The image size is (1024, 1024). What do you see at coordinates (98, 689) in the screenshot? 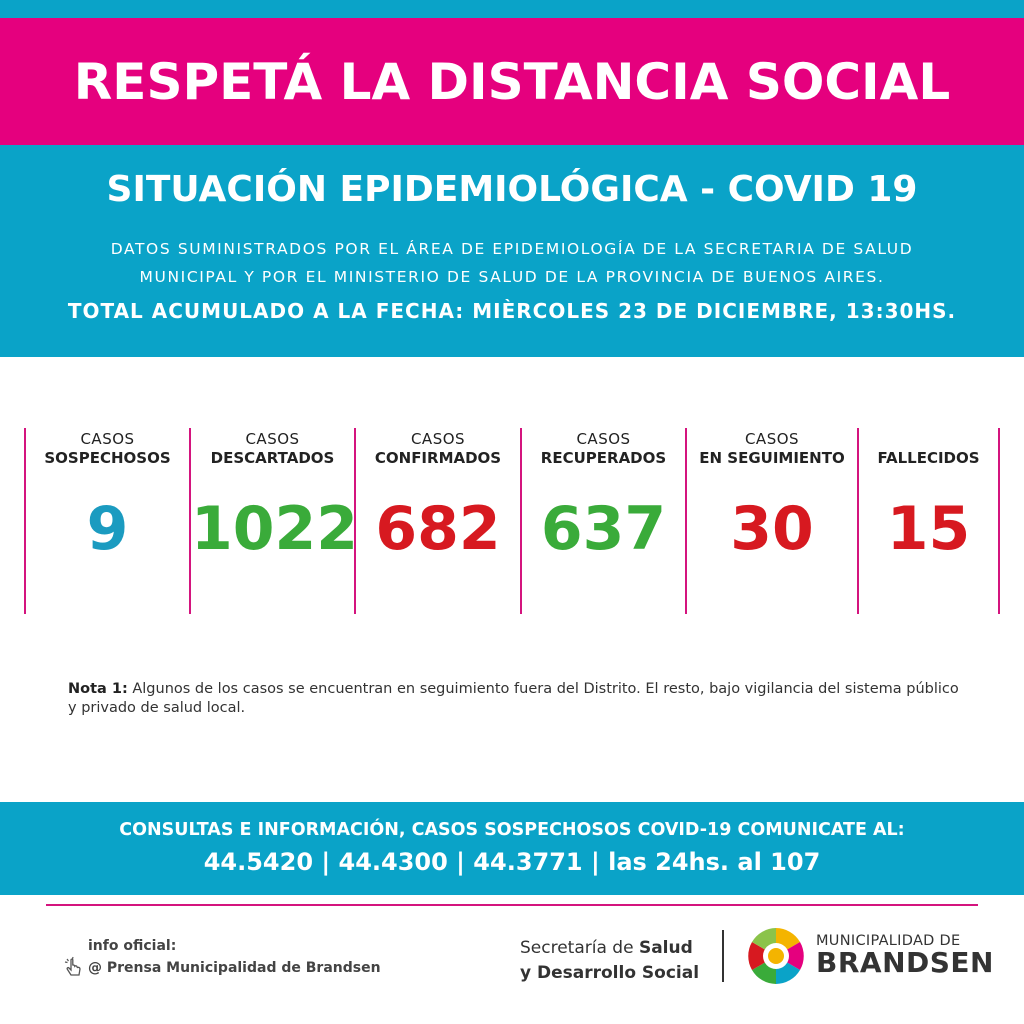
I see `note-label: Nota 1:` at bounding box center [98, 689].